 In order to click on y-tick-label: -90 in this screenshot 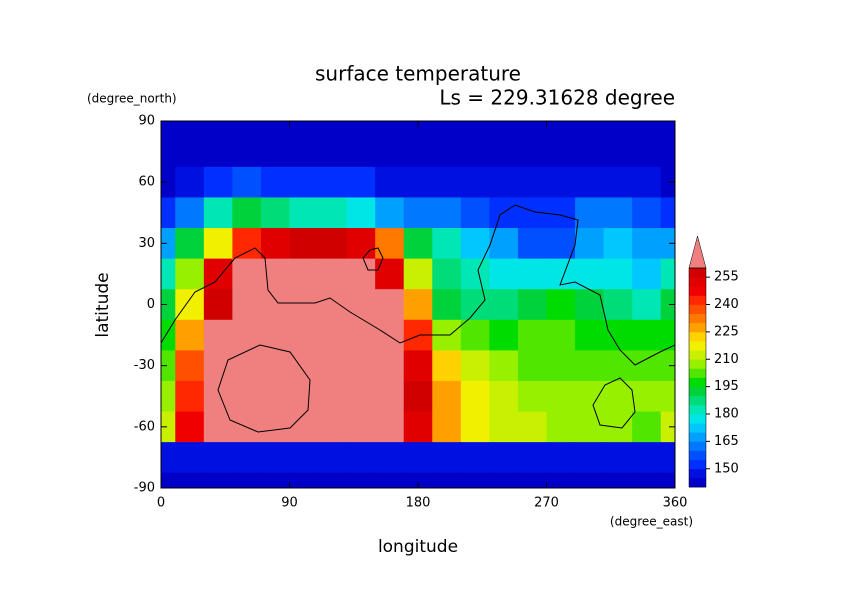, I will do `click(144, 488)`.